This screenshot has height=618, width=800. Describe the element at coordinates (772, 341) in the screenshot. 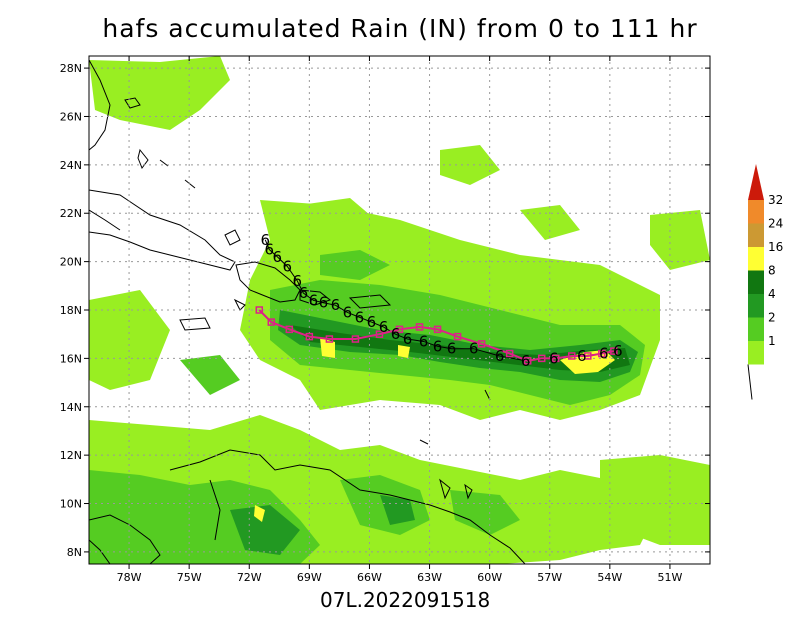

I see `colorbar-level-label: 1` at that location.